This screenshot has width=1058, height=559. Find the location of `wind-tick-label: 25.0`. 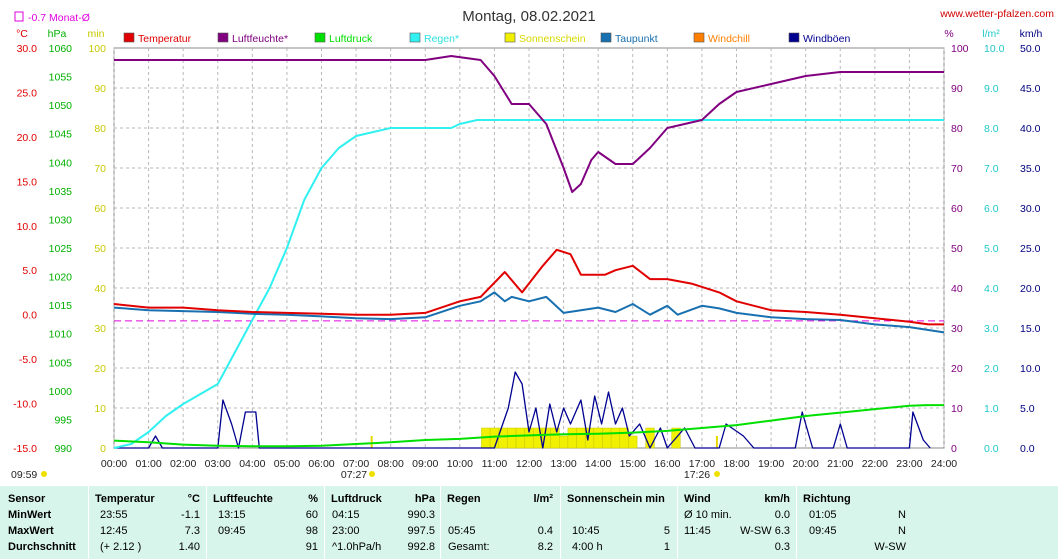

wind-tick-label: 25.0 is located at coordinates (1030, 249).